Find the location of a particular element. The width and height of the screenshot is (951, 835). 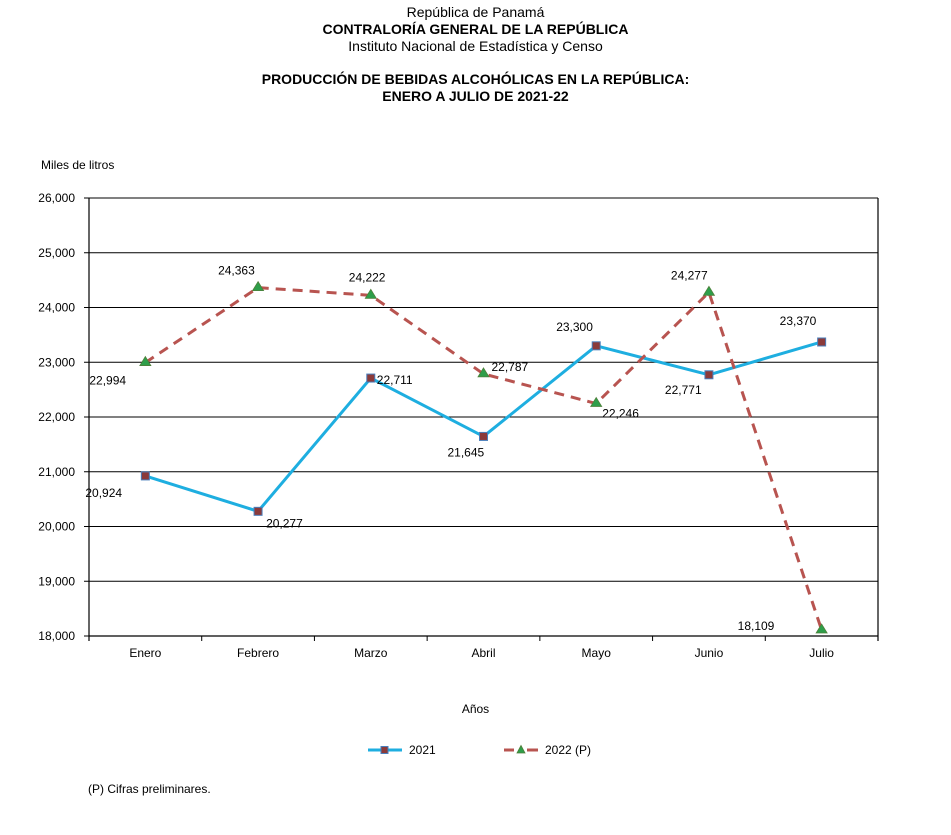

legend-swatch-2021 is located at coordinates (385, 750).